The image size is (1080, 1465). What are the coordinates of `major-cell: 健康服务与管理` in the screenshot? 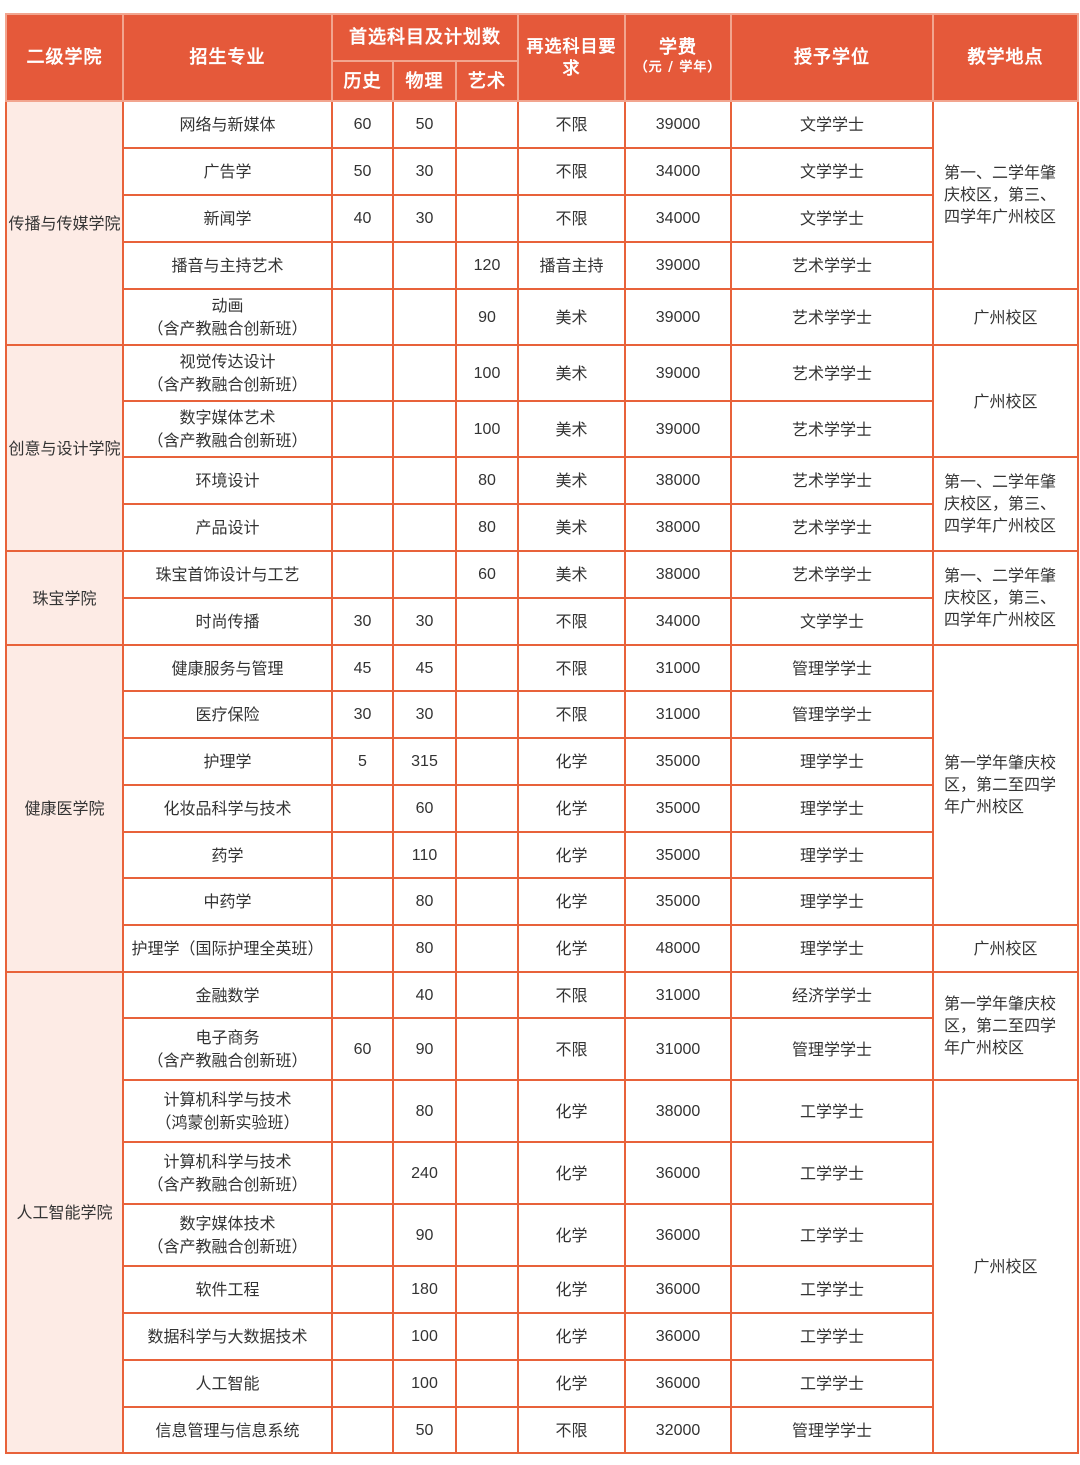 It's located at (227, 668).